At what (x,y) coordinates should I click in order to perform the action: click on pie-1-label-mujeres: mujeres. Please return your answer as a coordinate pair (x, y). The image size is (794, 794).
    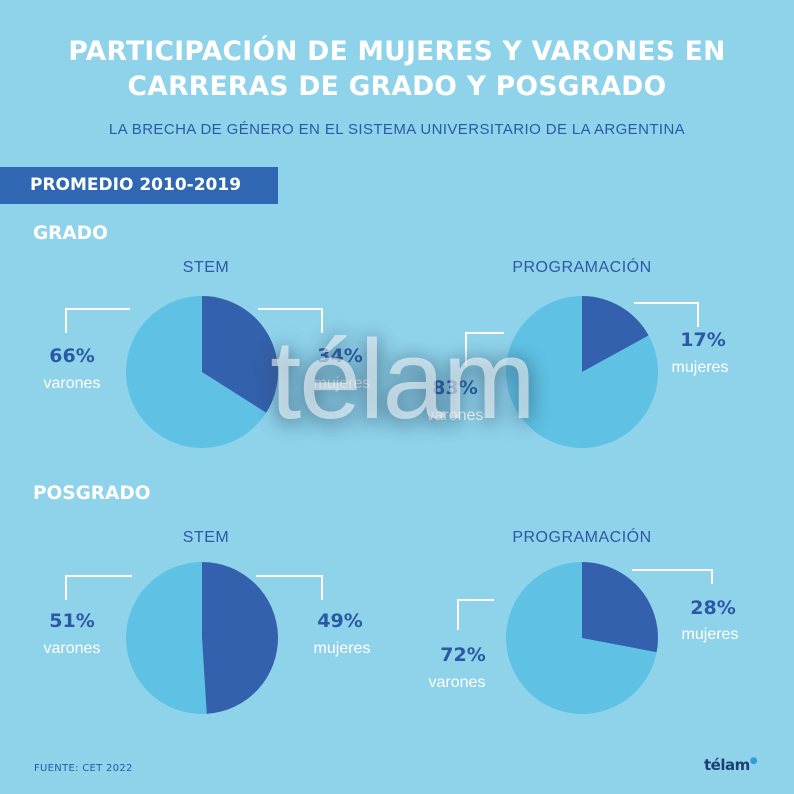
    Looking at the image, I should click on (700, 367).